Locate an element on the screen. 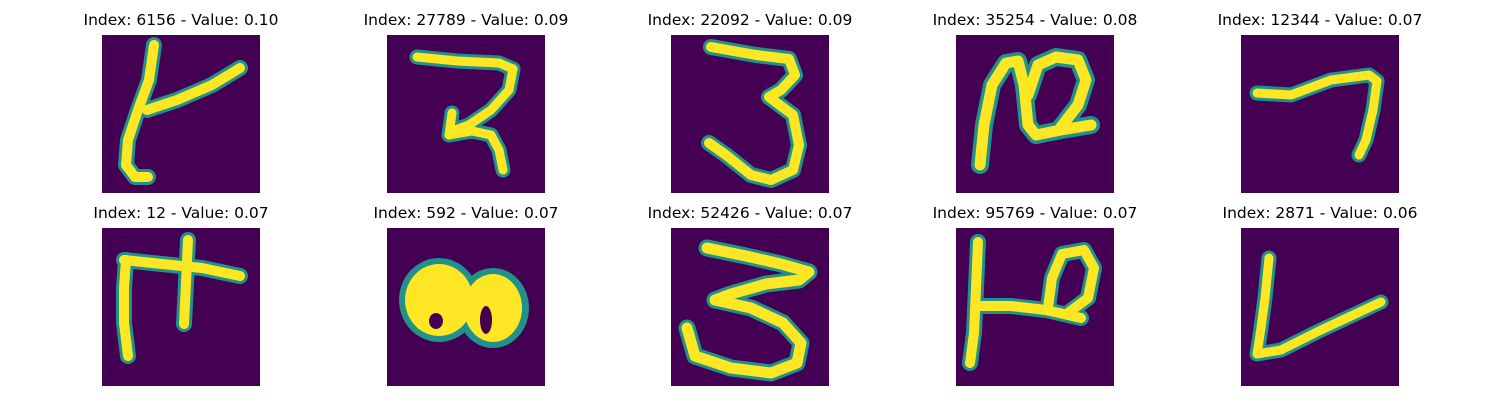 This screenshot has height=400, width=1500. cell-title: Index: 12344 - Value: 0.07 is located at coordinates (1320, 20).